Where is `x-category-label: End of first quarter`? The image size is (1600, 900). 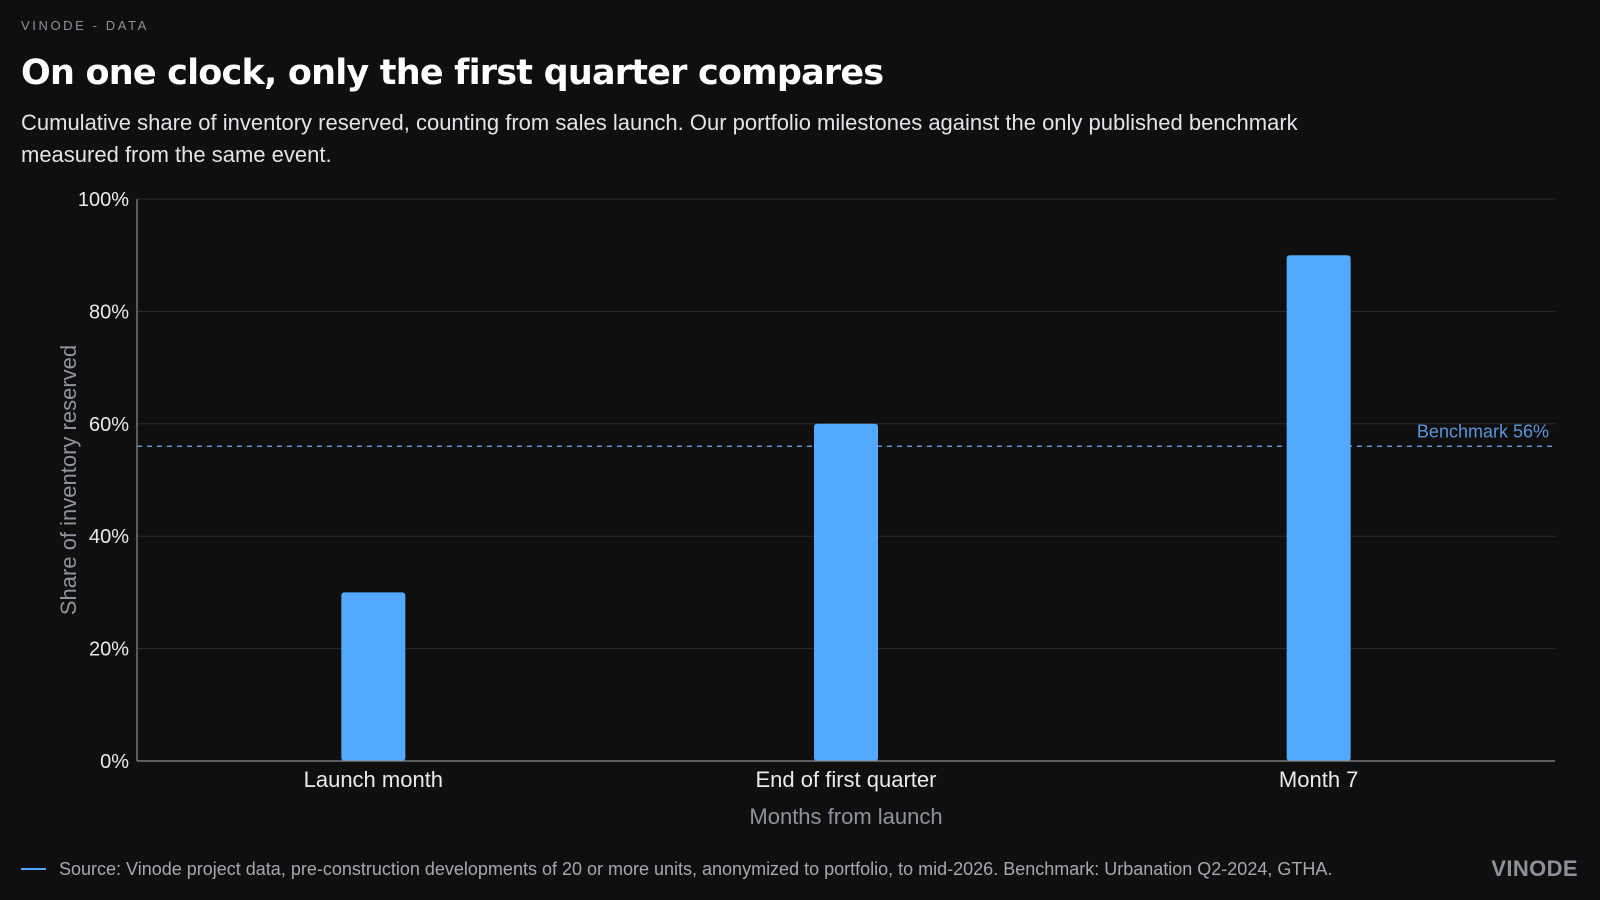
x-category-label: End of first quarter is located at coordinates (846, 779).